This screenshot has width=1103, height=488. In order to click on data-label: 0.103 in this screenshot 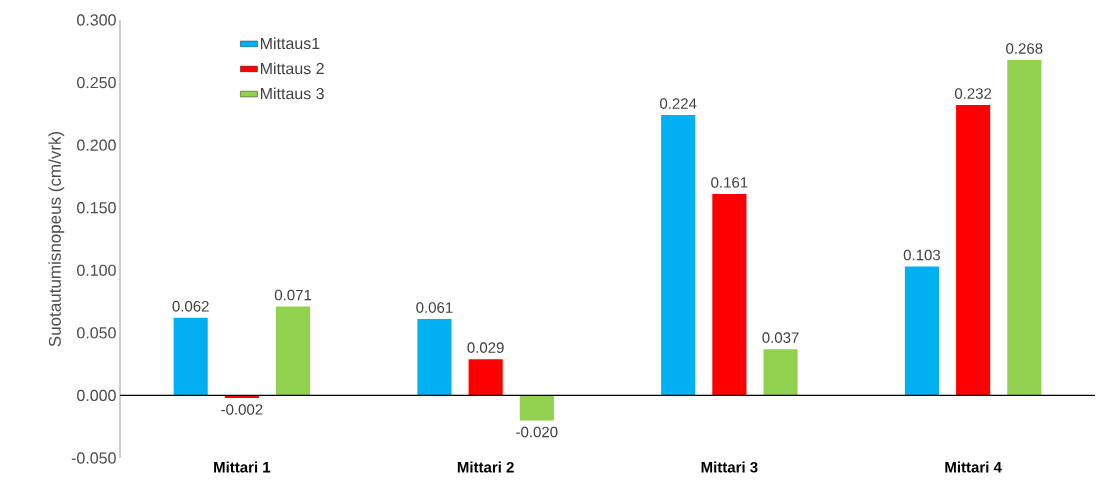, I will do `click(922, 255)`.